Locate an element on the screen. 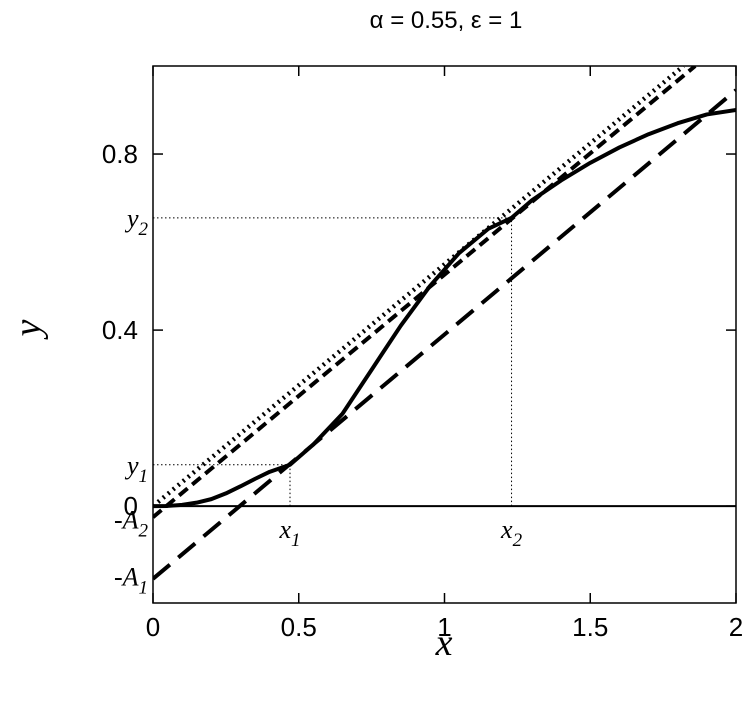 This screenshot has height=703, width=748. x-tick-label: 1 is located at coordinates (444, 627).